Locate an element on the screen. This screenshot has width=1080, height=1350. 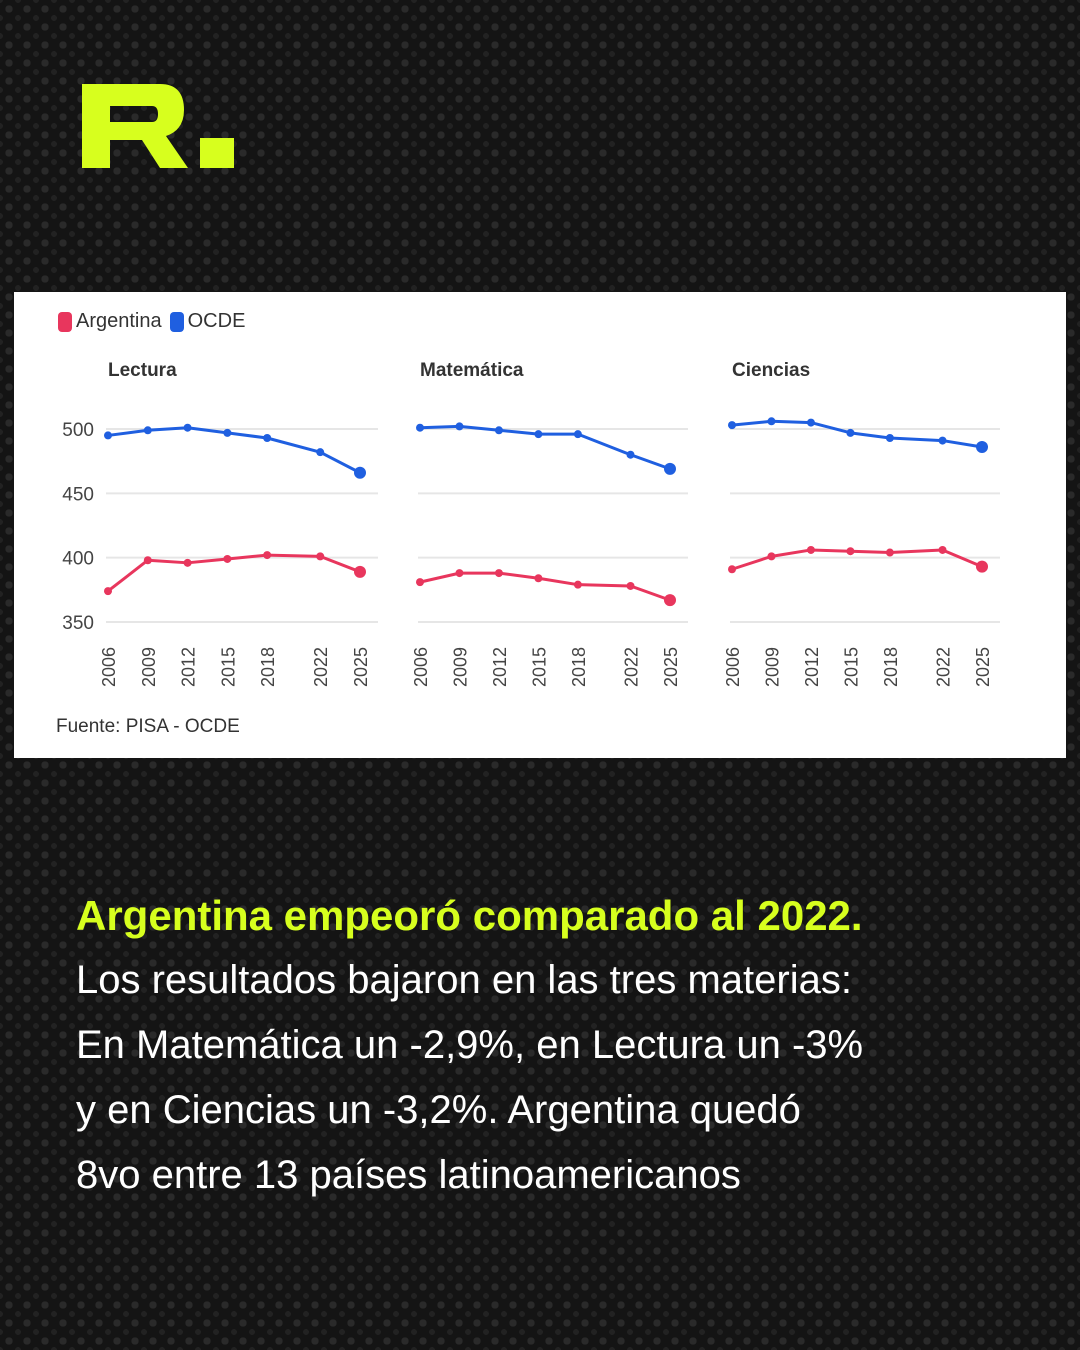
y-tick-label: 350 is located at coordinates (78, 623).